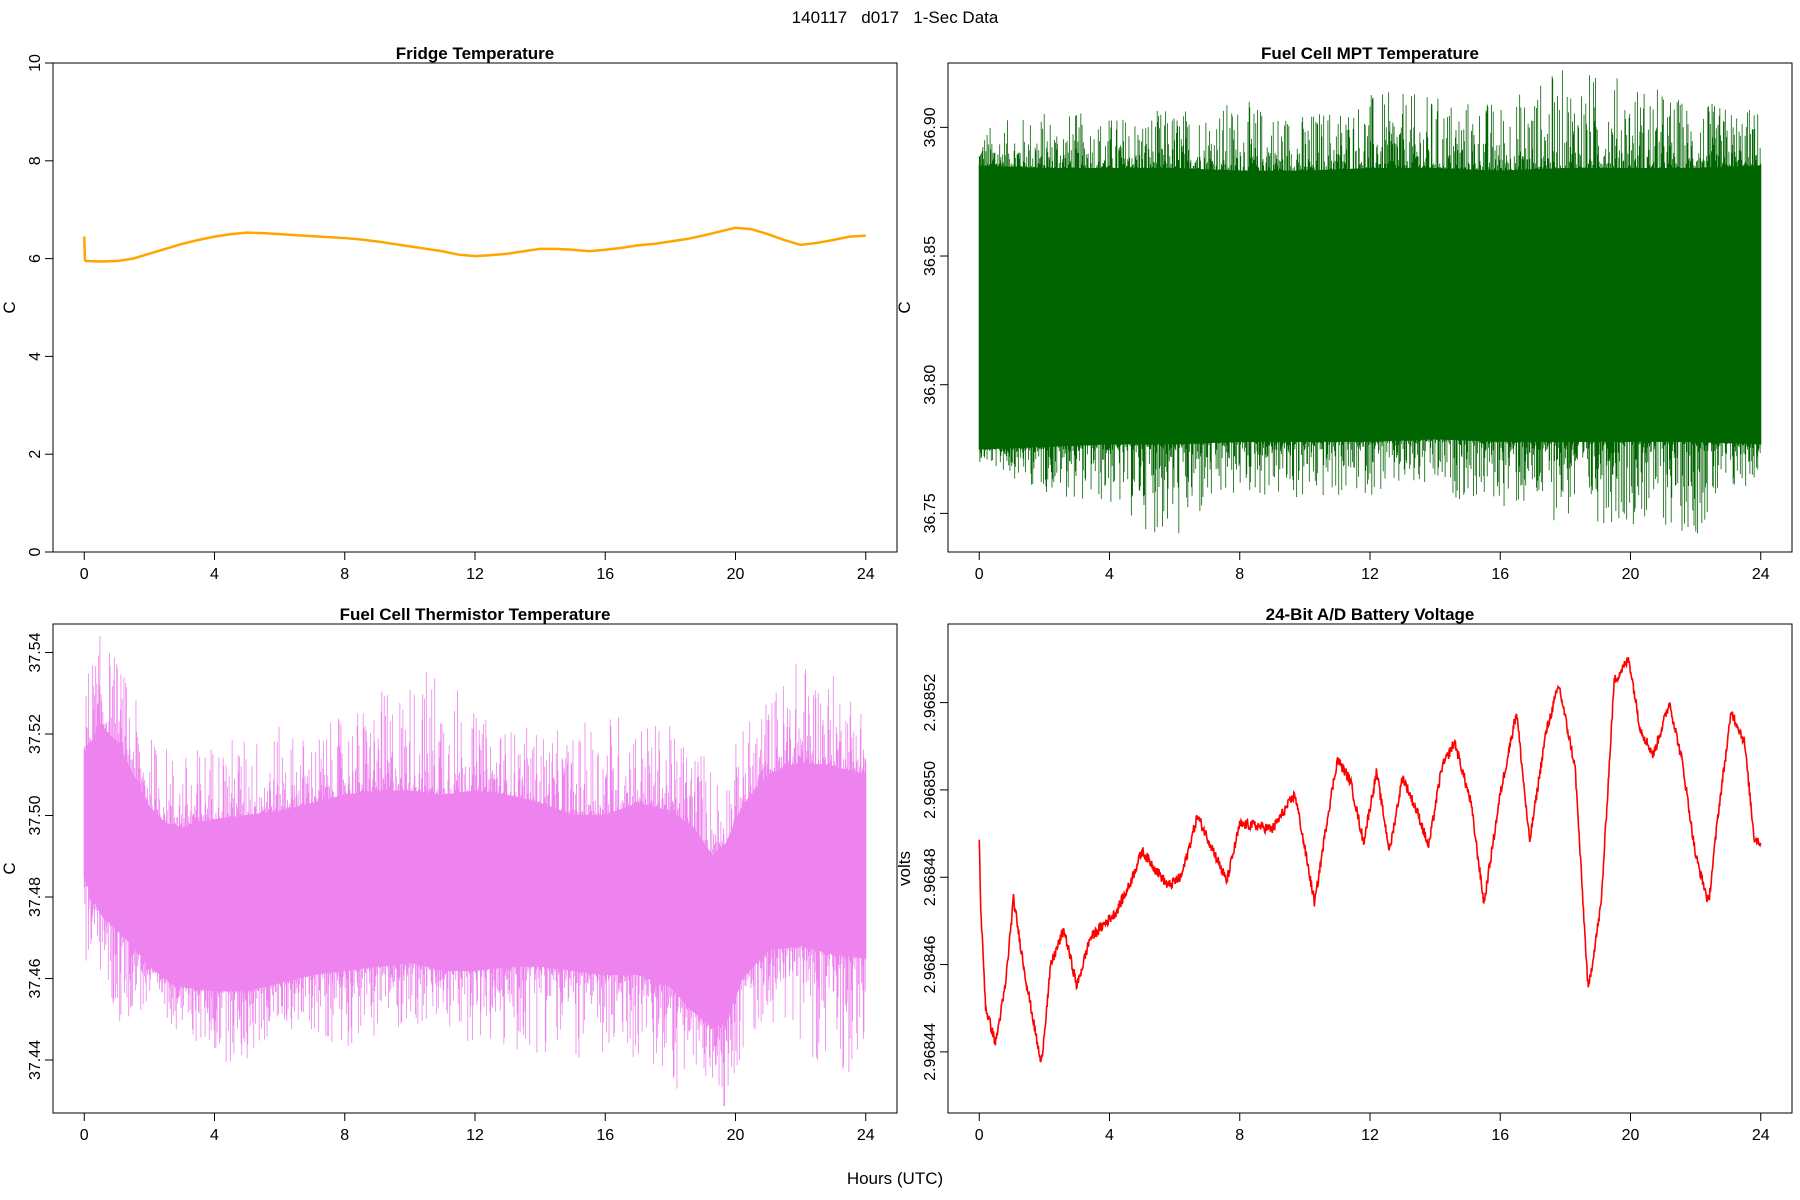 The height and width of the screenshot is (1200, 1800). Describe the element at coordinates (35, 63) in the screenshot. I see `y-tick-label: 10` at that location.